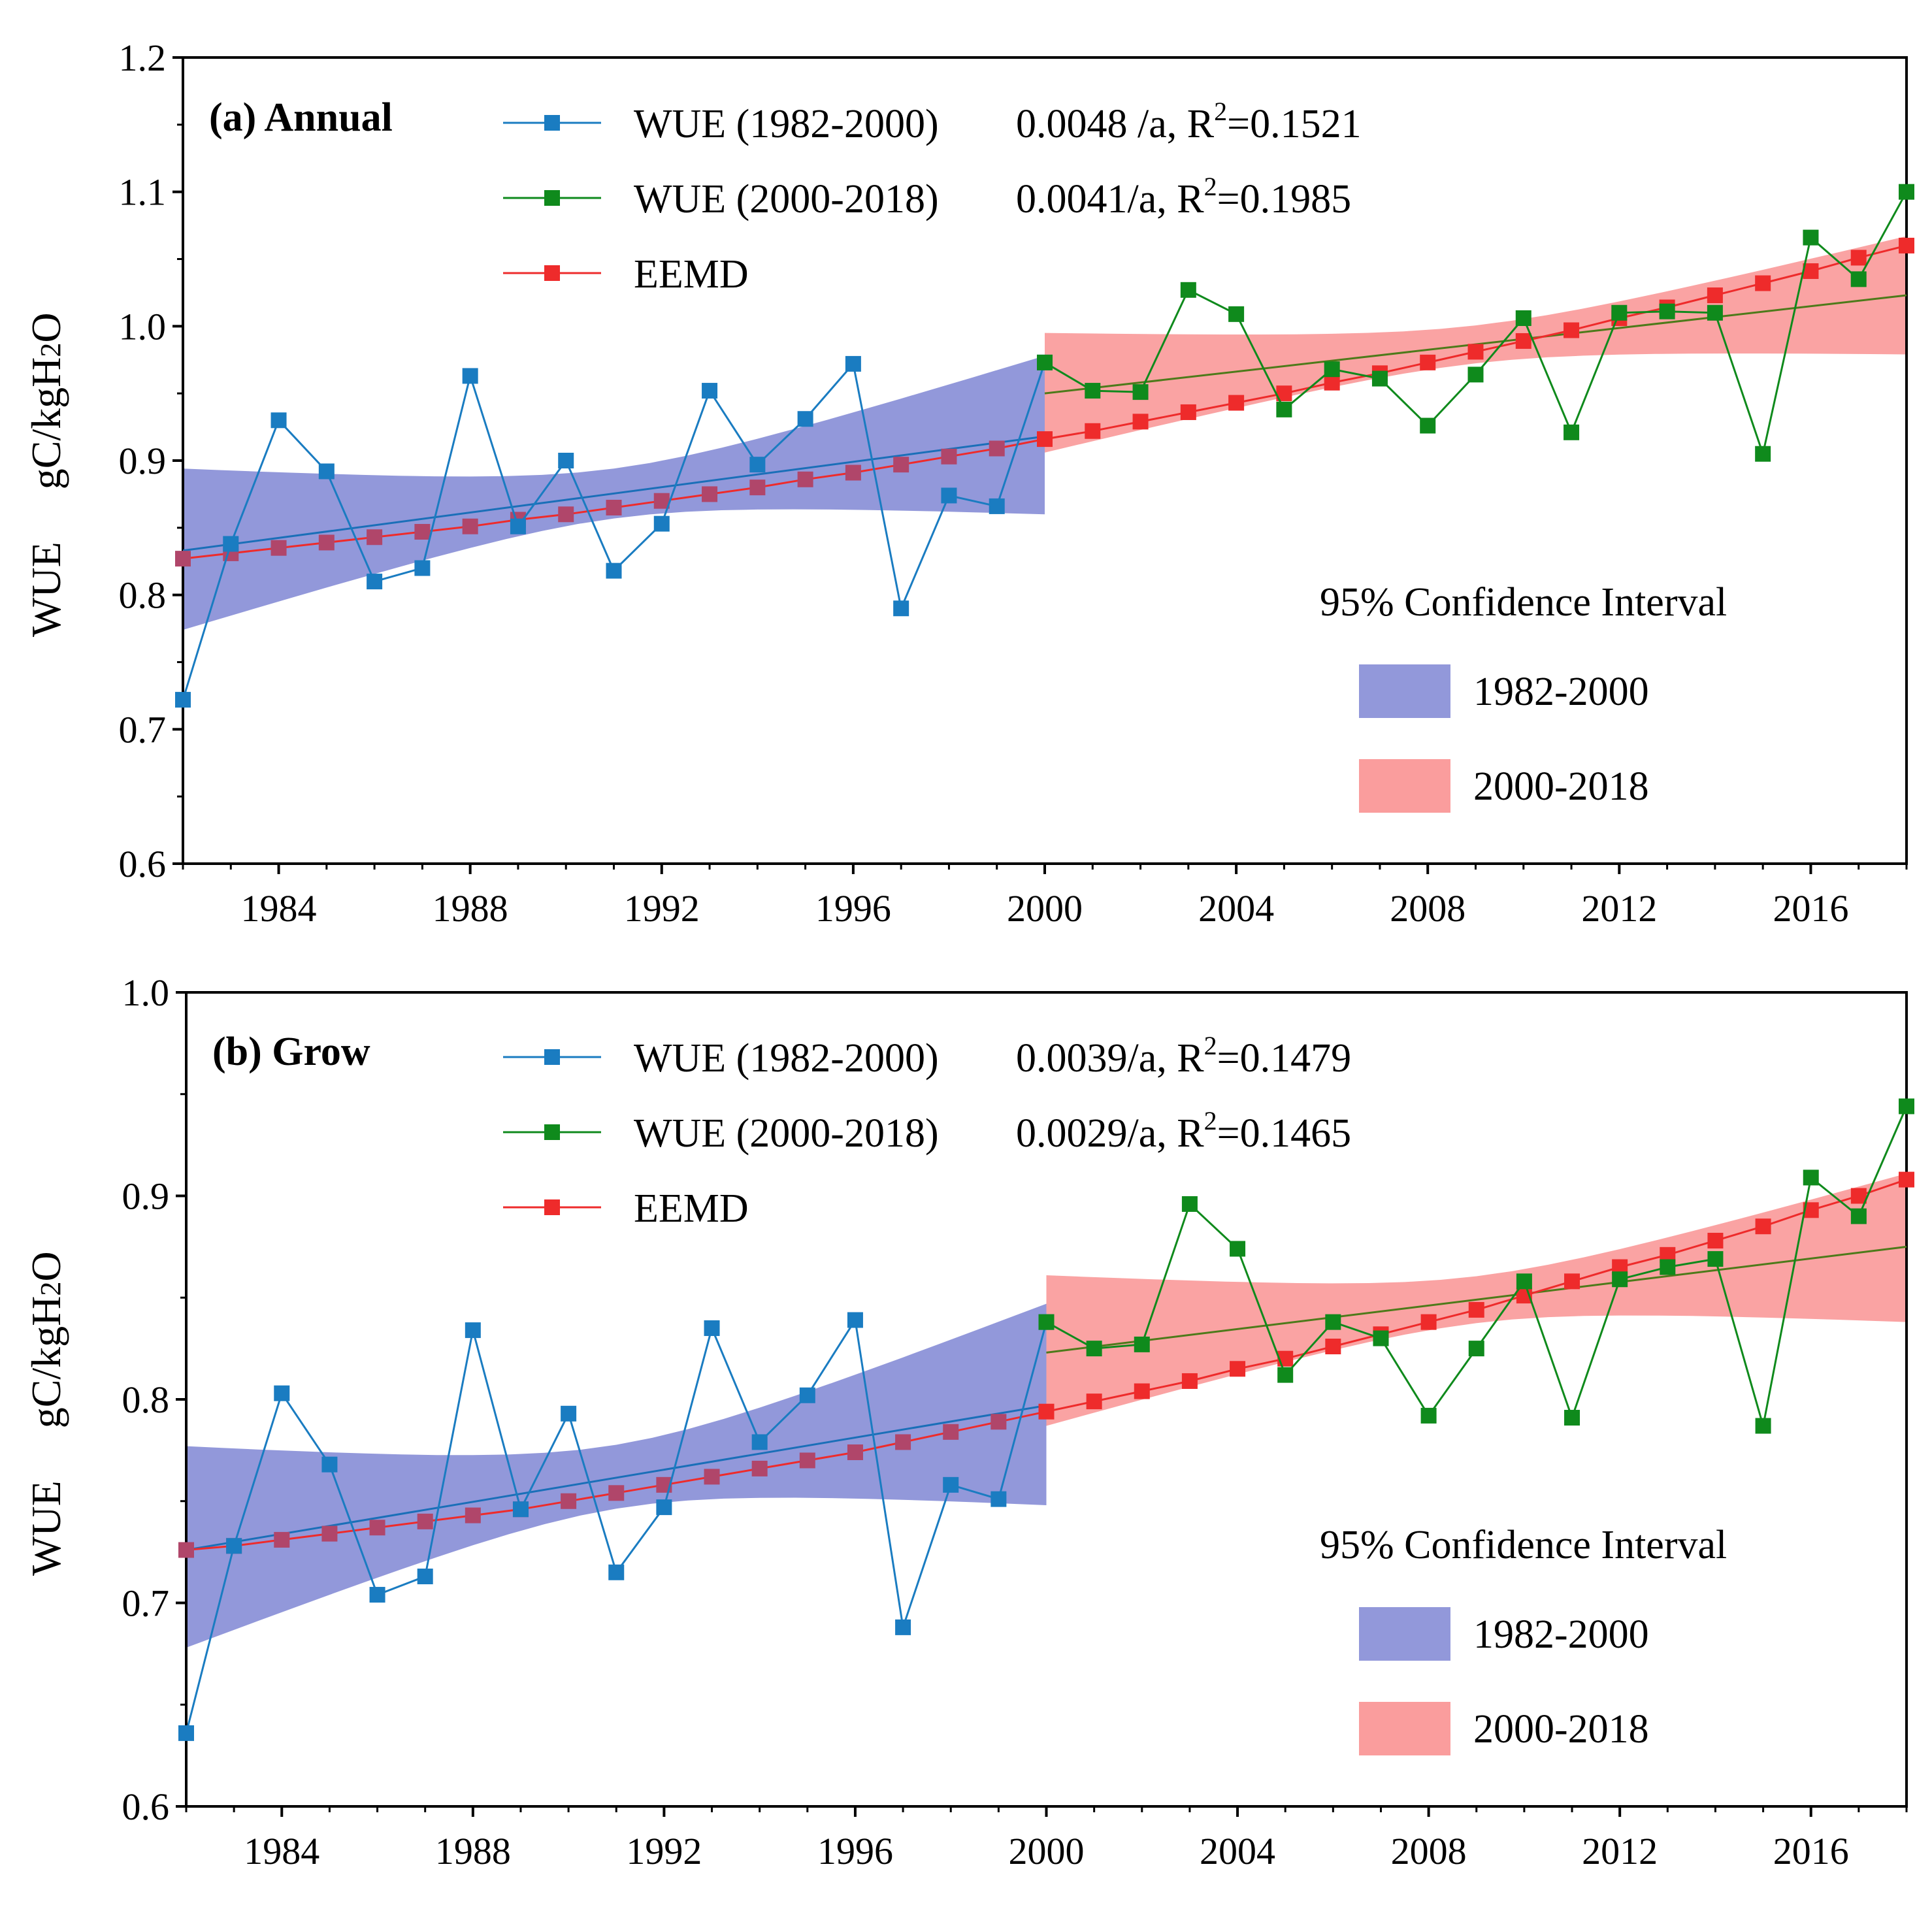 Image resolution: width=1932 pixels, height=1907 pixels. I want to click on ci-band-1982-2000, so click(616, 1475).